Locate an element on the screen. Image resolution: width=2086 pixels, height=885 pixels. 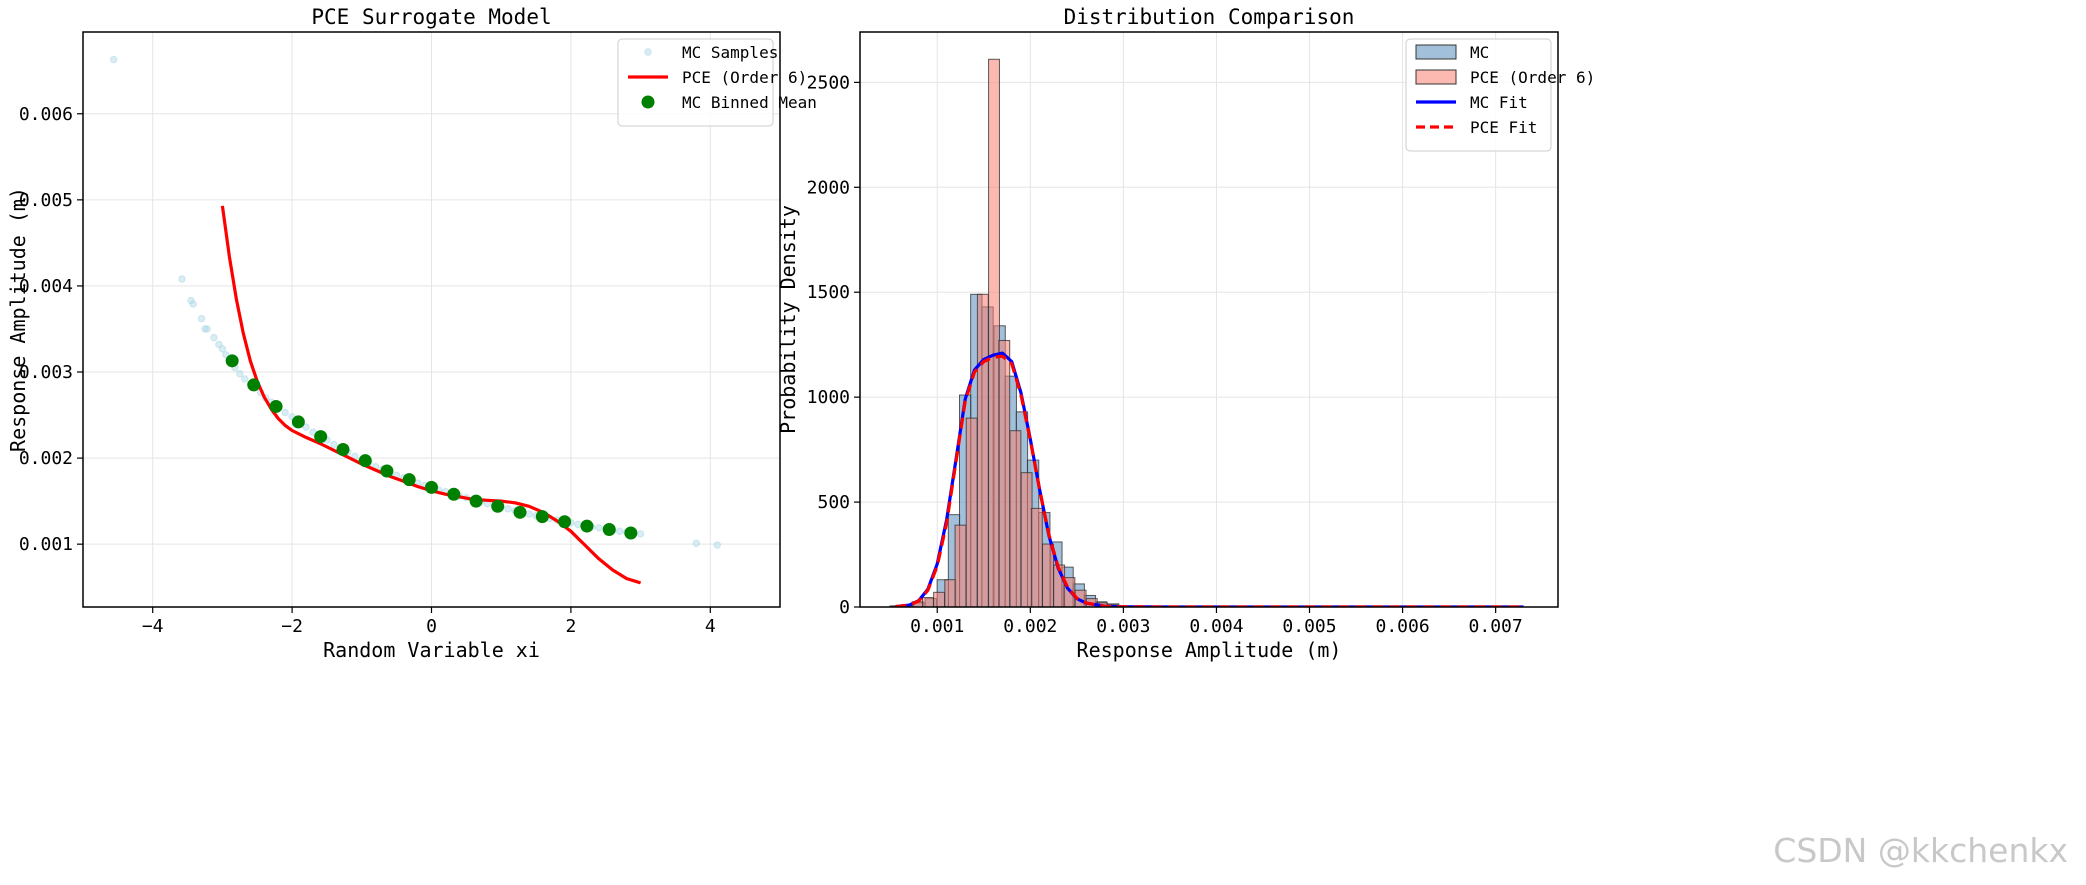
y-tick-label: 0.003 is located at coordinates (46, 372).